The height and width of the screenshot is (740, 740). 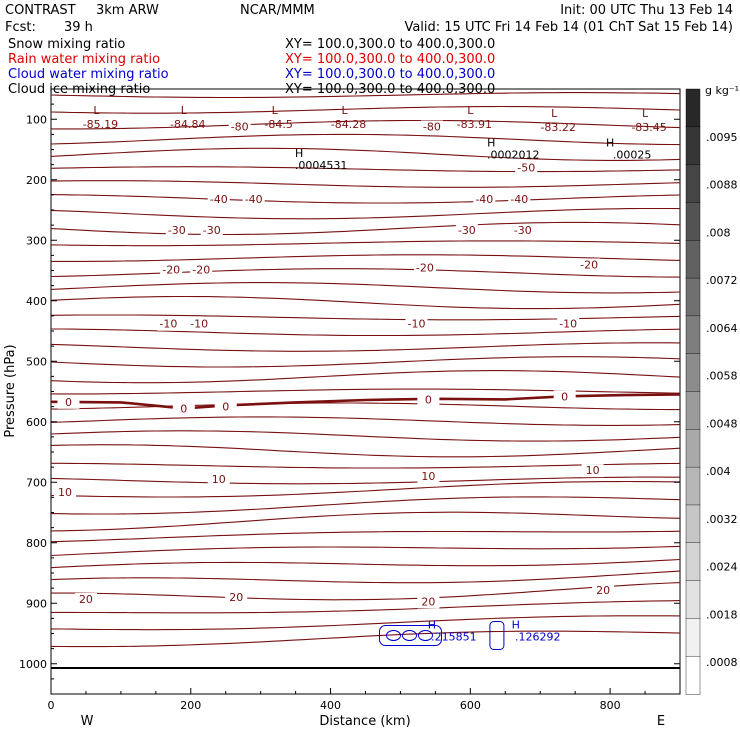 What do you see at coordinates (513, 154) in the screenshot?
I see `maximum-value: .0002012` at bounding box center [513, 154].